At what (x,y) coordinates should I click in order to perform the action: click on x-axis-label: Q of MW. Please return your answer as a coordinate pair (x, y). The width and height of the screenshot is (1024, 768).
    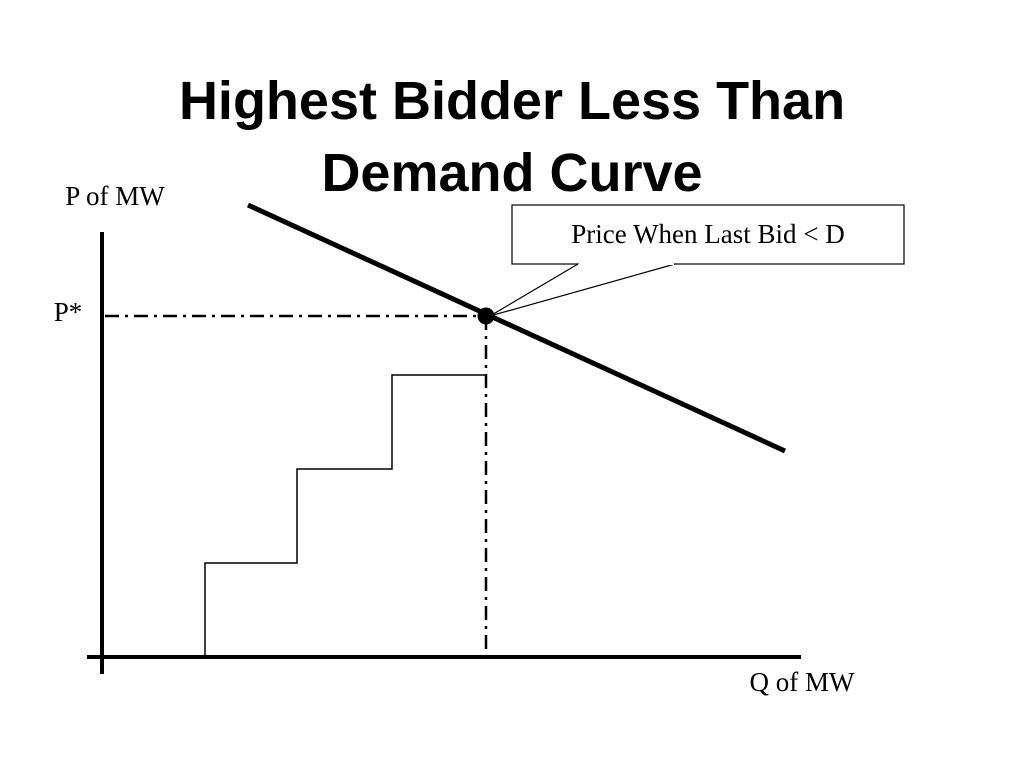
    Looking at the image, I should click on (802, 682).